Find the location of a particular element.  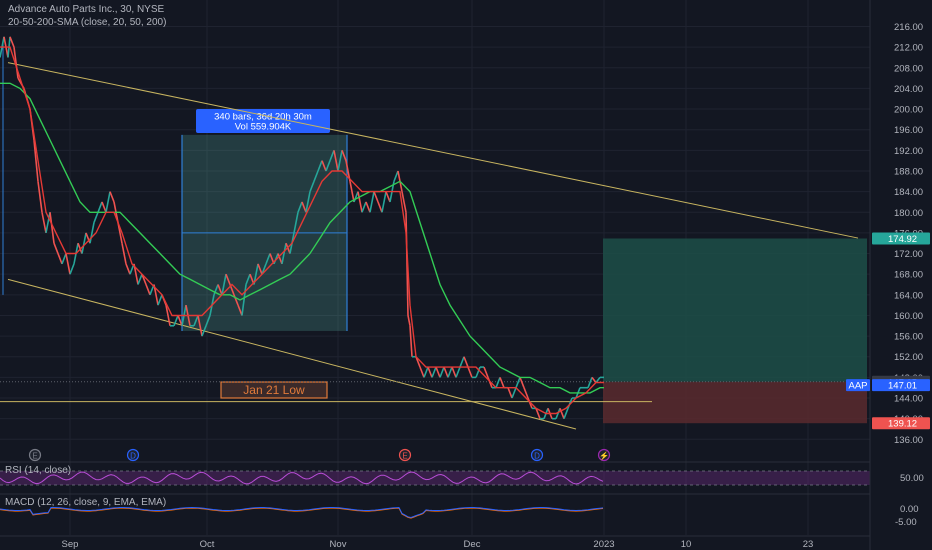

event-marker-3: D is located at coordinates (537, 455).